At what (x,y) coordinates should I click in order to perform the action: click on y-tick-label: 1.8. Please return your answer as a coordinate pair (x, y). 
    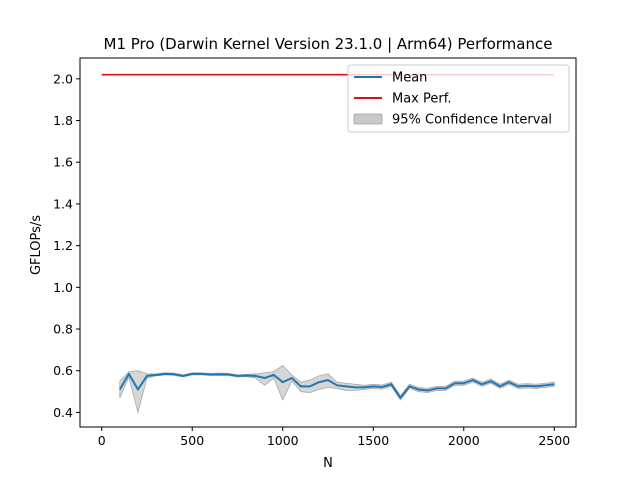
    Looking at the image, I should click on (63, 120).